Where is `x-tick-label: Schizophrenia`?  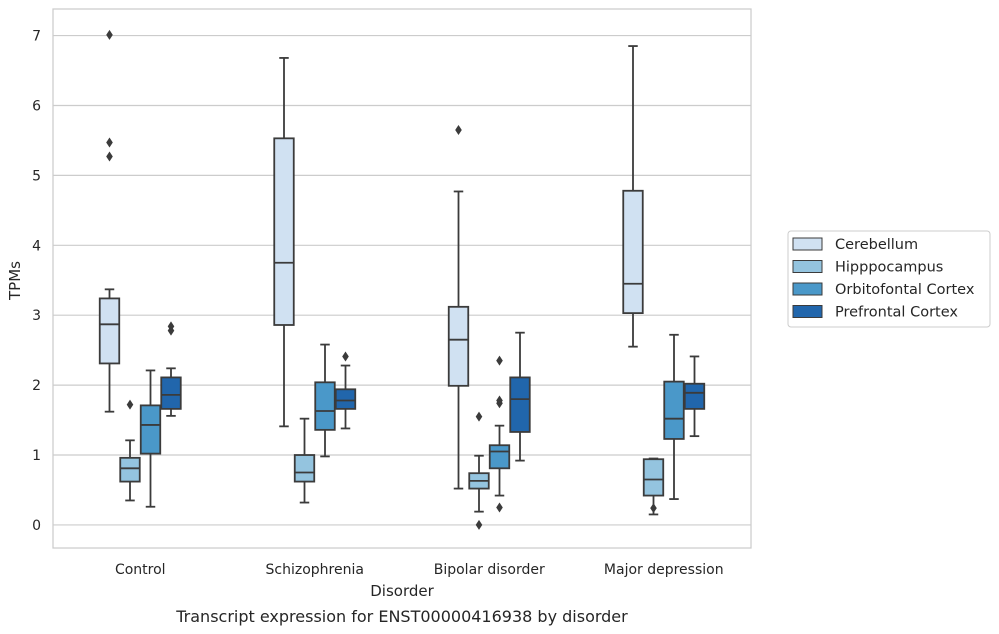
x-tick-label: Schizophrenia is located at coordinates (315, 570).